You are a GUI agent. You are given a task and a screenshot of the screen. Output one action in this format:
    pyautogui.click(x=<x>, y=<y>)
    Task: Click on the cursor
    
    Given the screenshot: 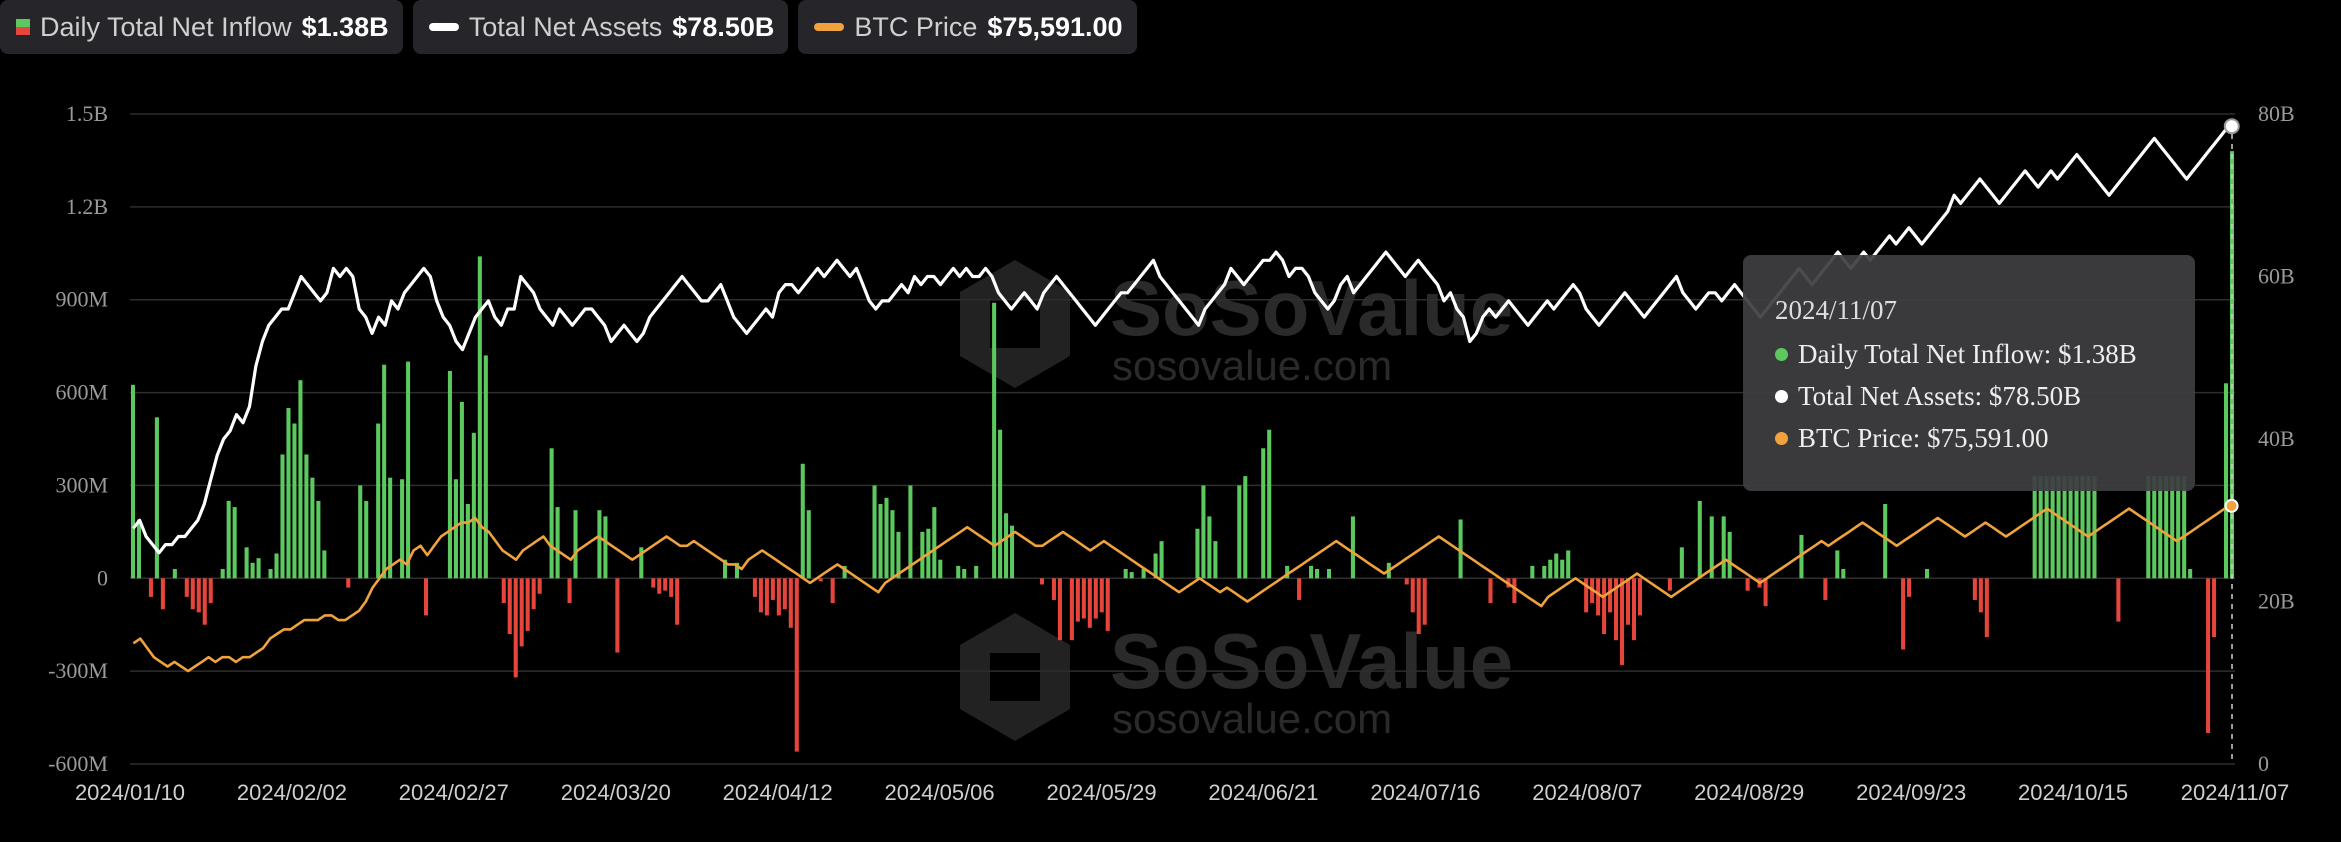 What is the action you would take?
    pyautogui.click(x=2231, y=441)
    